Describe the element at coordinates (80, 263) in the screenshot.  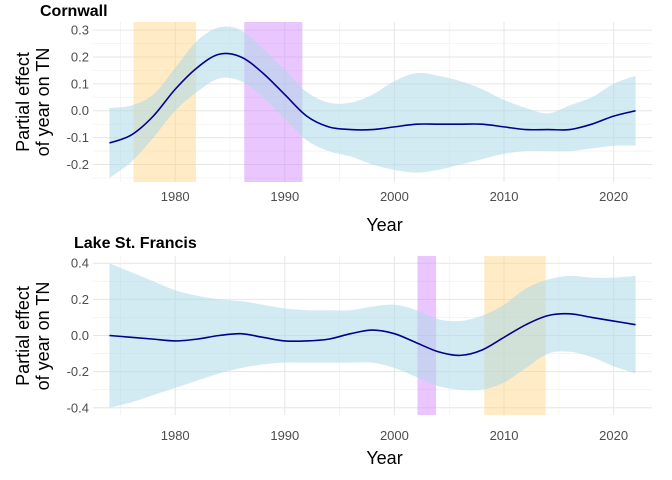
I see `y-tick-label: 0.4` at that location.